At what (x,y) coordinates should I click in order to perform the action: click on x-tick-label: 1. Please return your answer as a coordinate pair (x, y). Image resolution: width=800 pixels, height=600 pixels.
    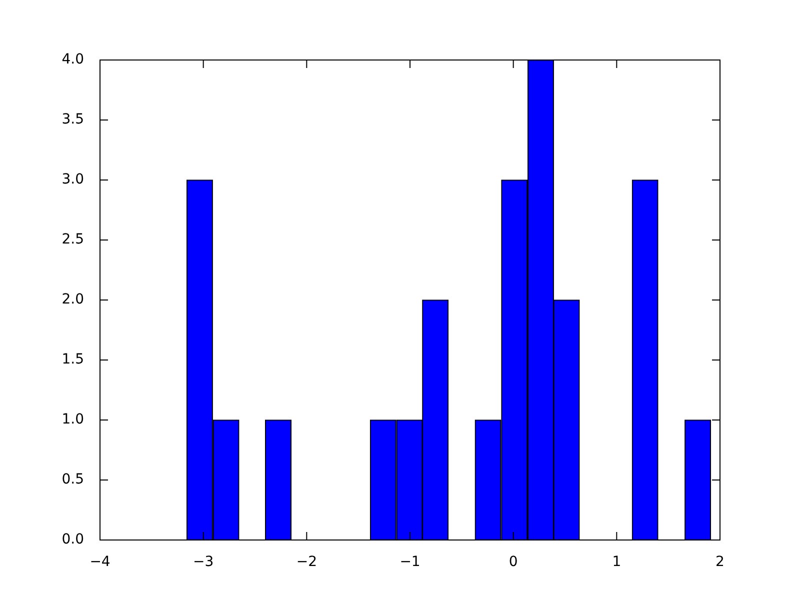
    Looking at the image, I should click on (617, 562).